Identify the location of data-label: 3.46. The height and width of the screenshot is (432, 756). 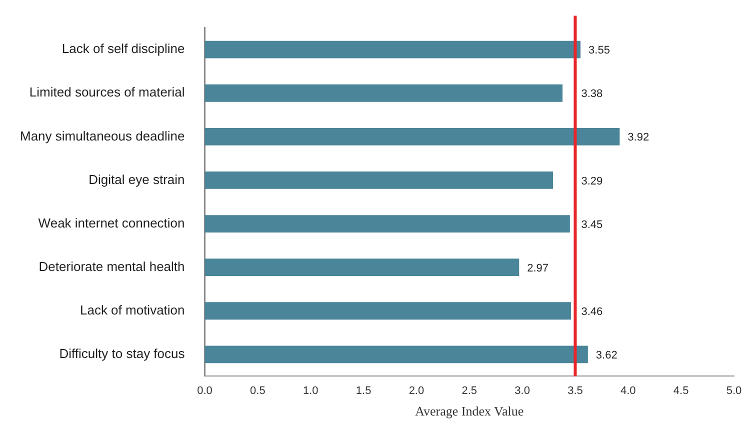
(592, 312).